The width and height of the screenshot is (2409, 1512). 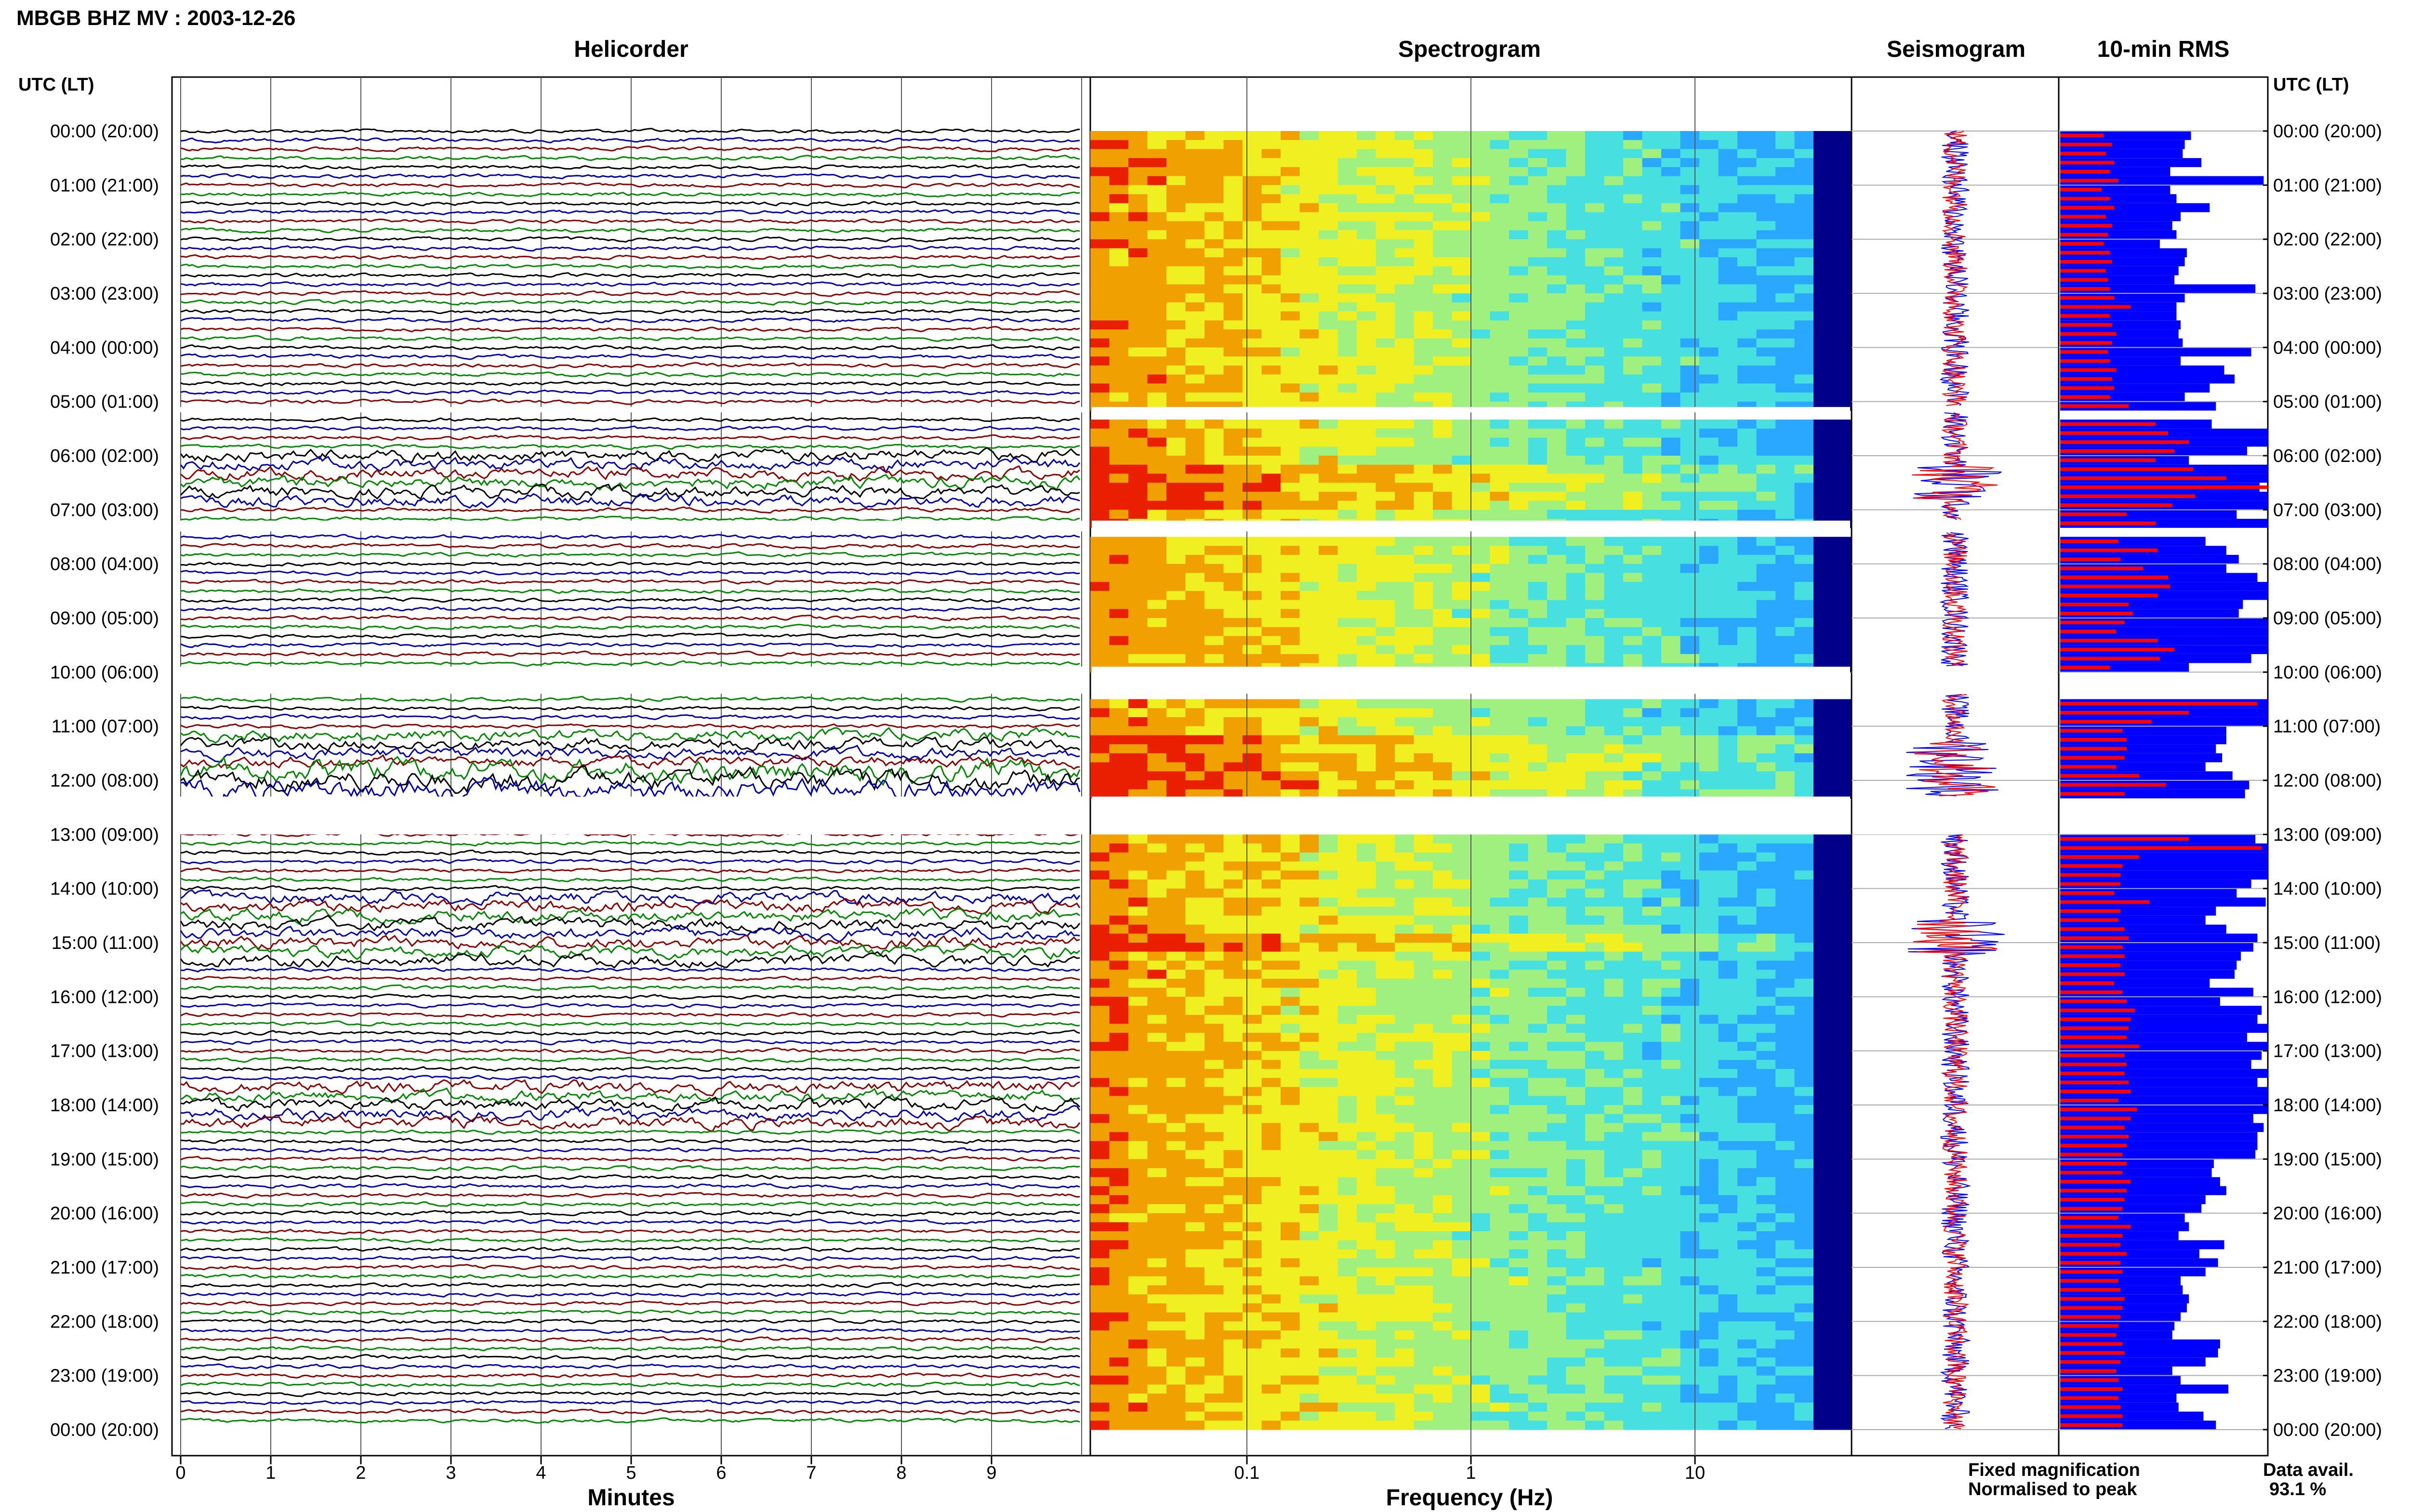 What do you see at coordinates (631, 526) in the screenshot?
I see `data-gap` at bounding box center [631, 526].